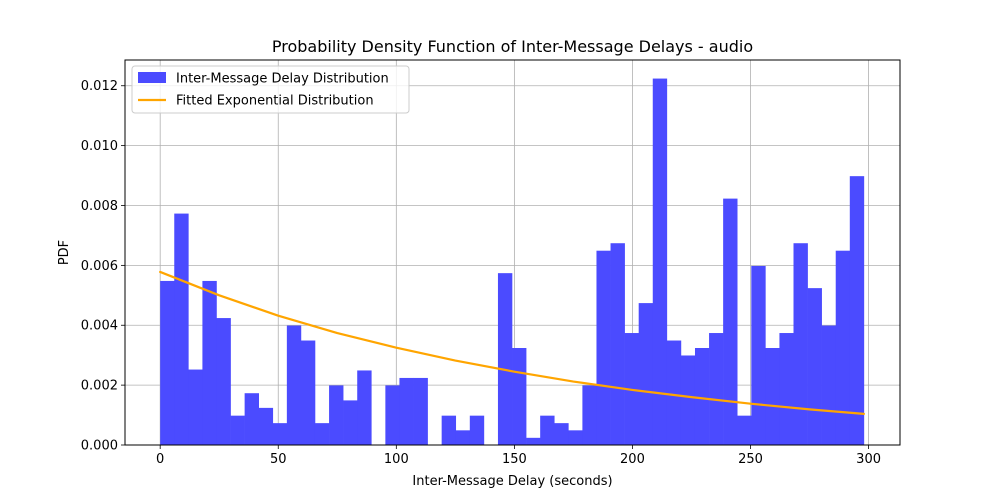 The image size is (1000, 504). What do you see at coordinates (99, 386) in the screenshot?
I see `y-tick-label: 0.002` at bounding box center [99, 386].